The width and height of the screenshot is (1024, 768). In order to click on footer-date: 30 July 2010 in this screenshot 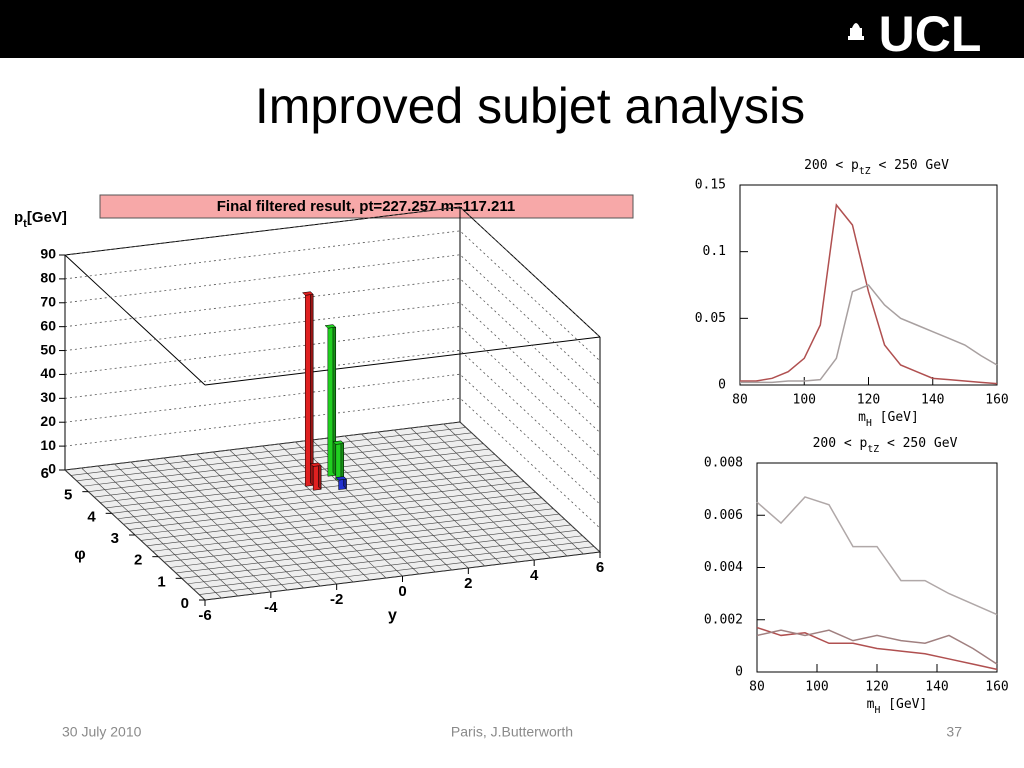, I will do `click(102, 732)`.